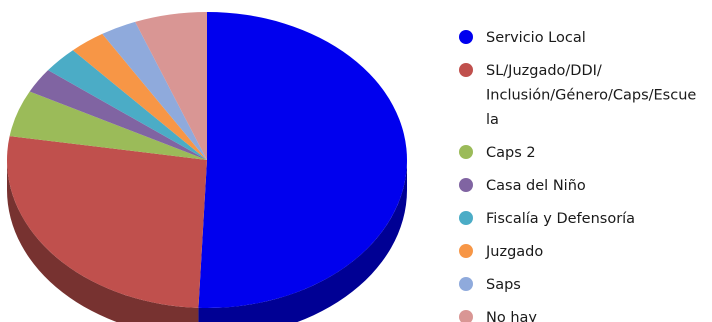  What do you see at coordinates (560, 219) in the screenshot?
I see `legend-label-4: Fiscalía y Defensoría` at bounding box center [560, 219].